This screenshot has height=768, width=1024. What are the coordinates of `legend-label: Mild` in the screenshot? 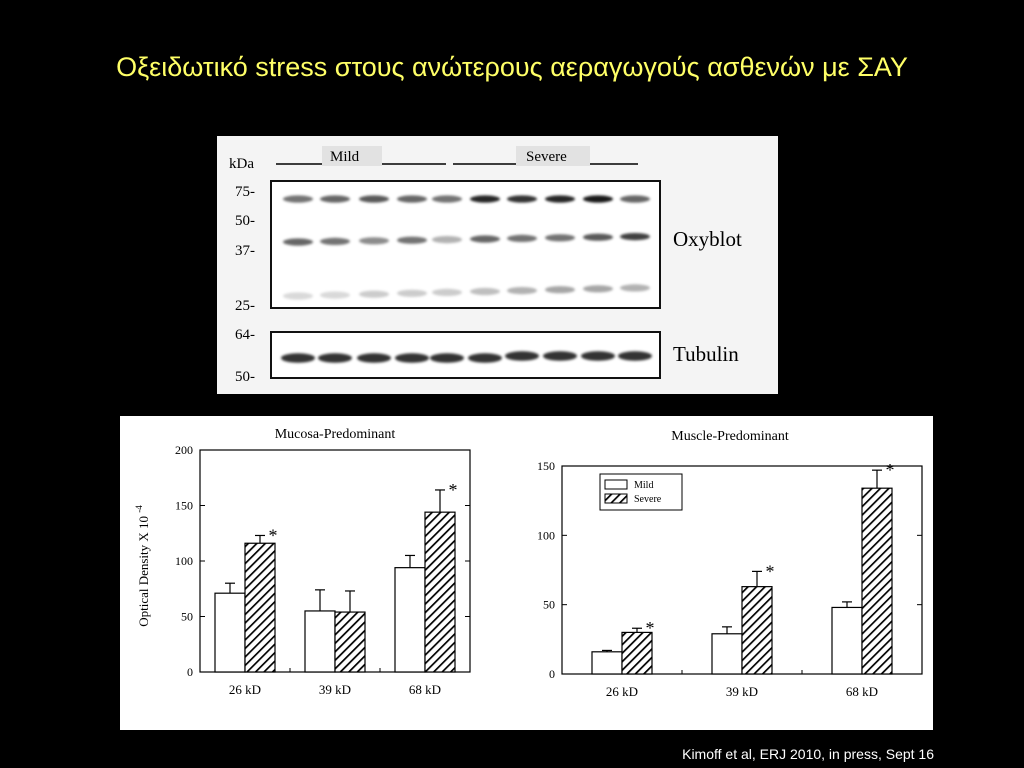 It's located at (643, 485).